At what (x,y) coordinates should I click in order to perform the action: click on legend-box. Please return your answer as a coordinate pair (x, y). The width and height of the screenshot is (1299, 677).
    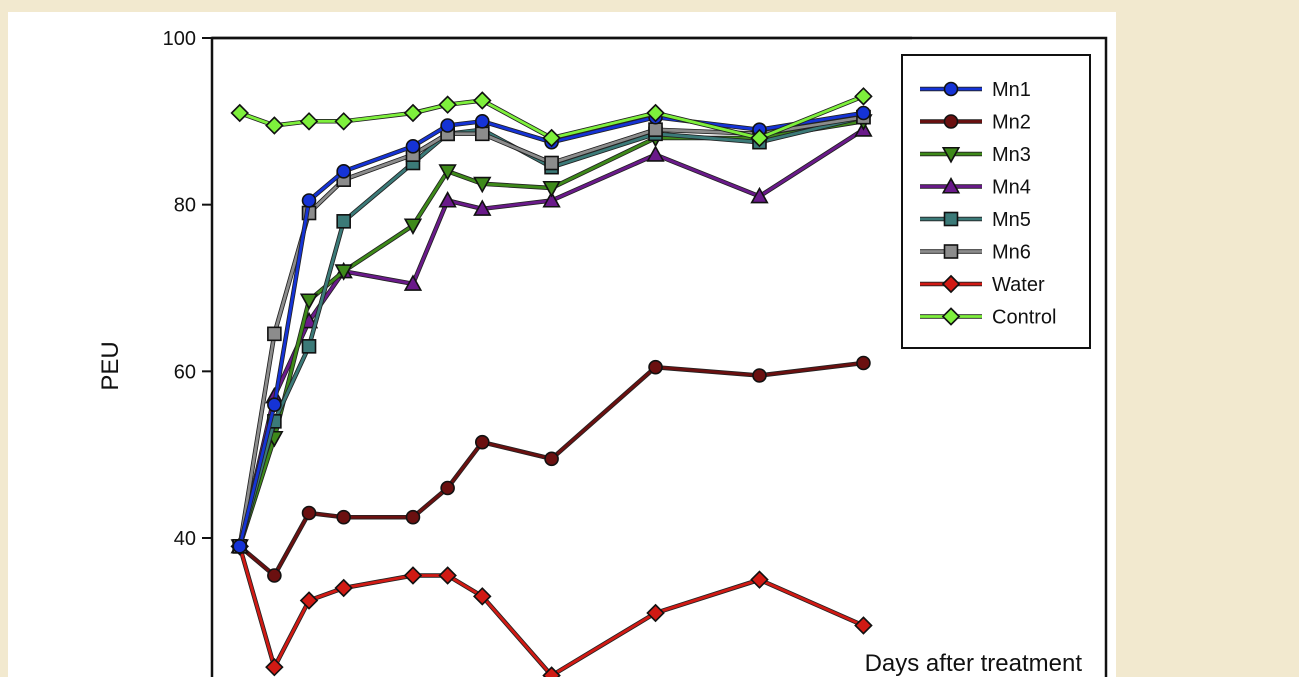
    Looking at the image, I should click on (996, 201).